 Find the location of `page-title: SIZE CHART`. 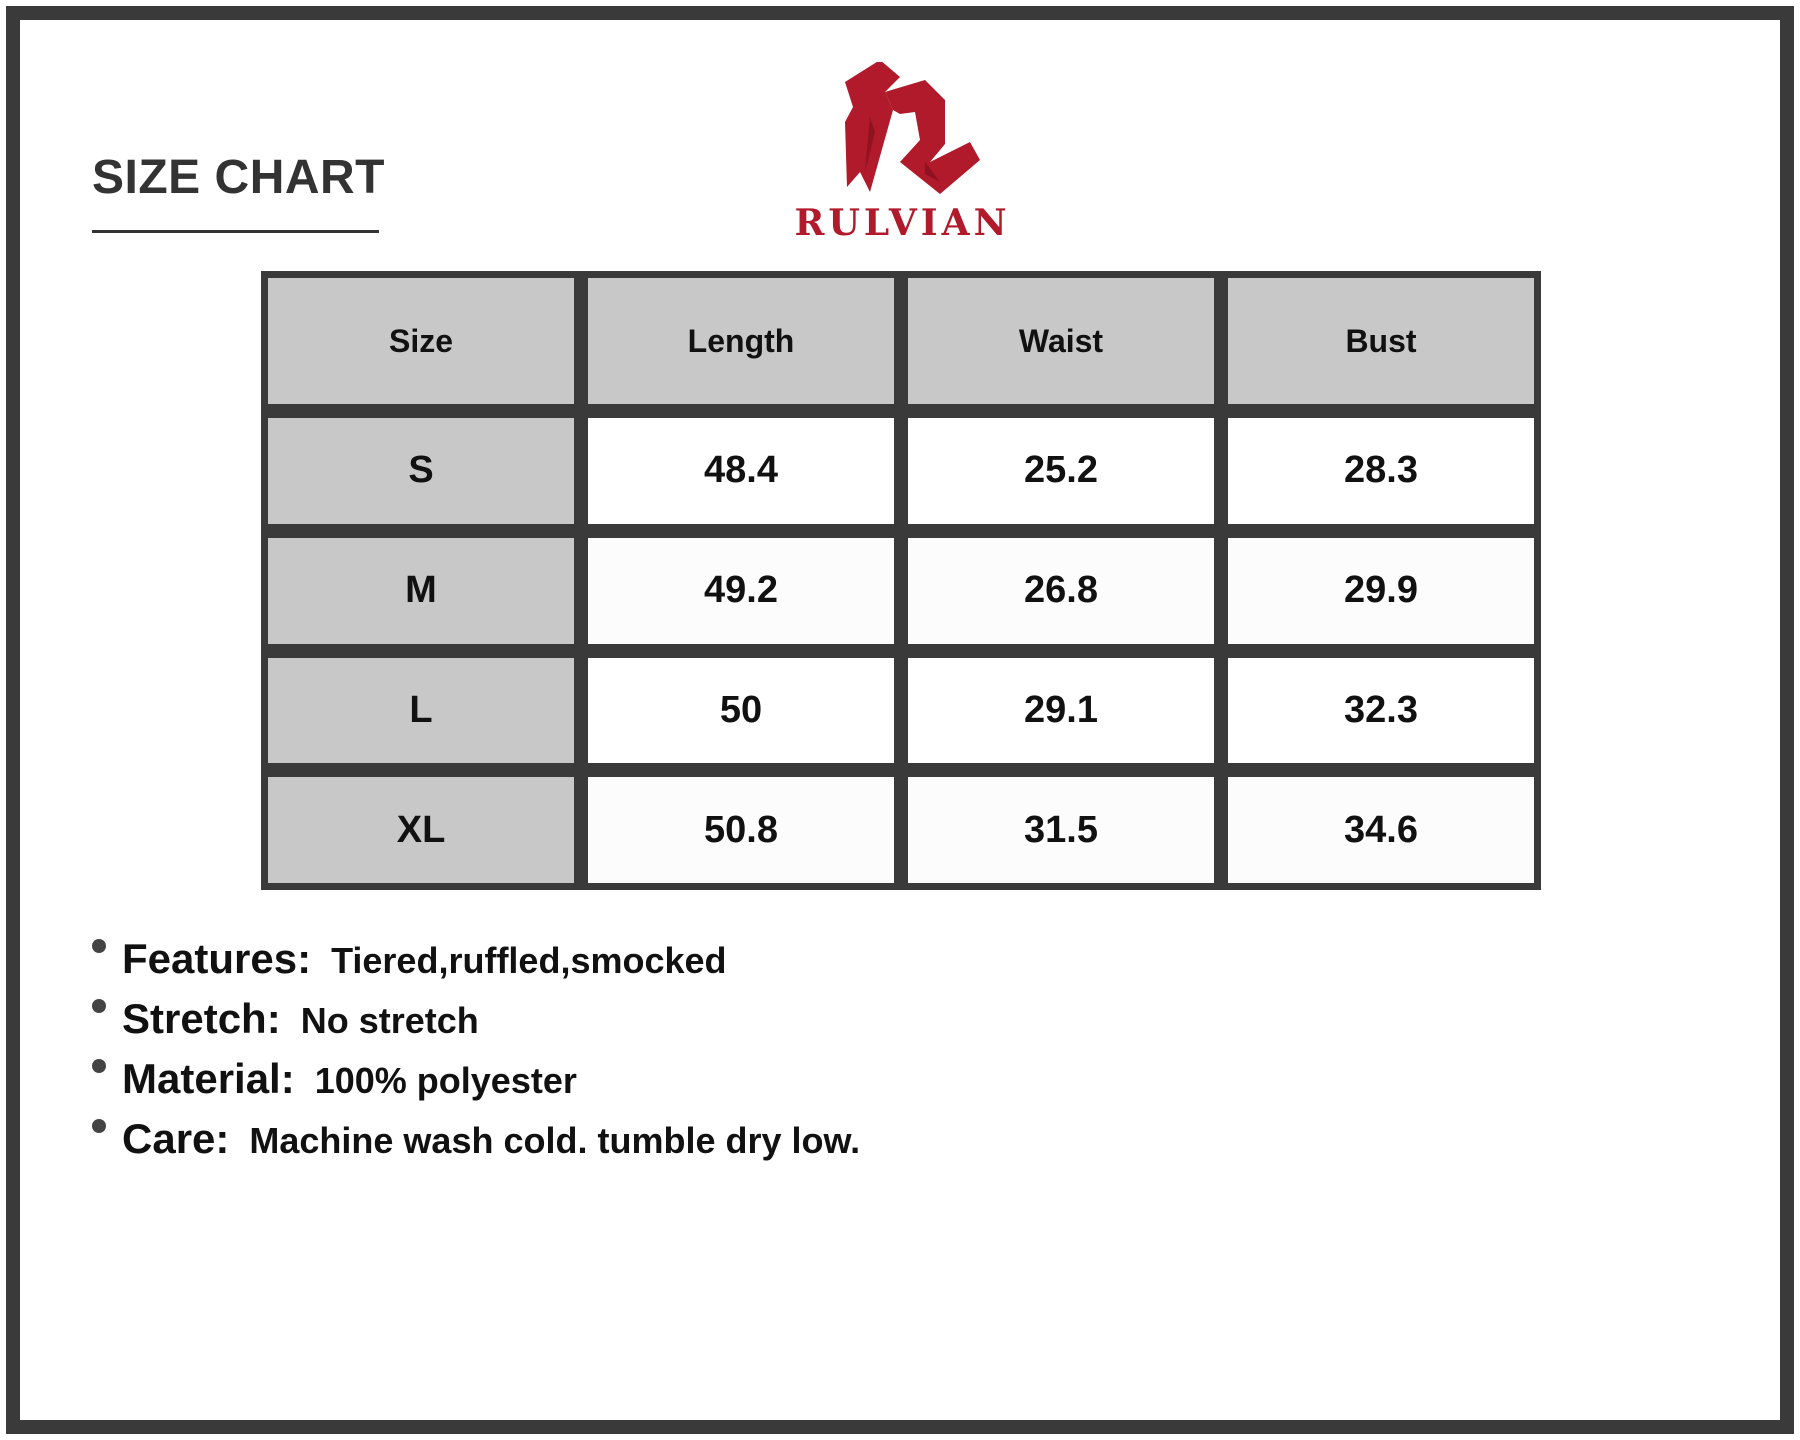

page-title: SIZE CHART is located at coordinates (238, 177).